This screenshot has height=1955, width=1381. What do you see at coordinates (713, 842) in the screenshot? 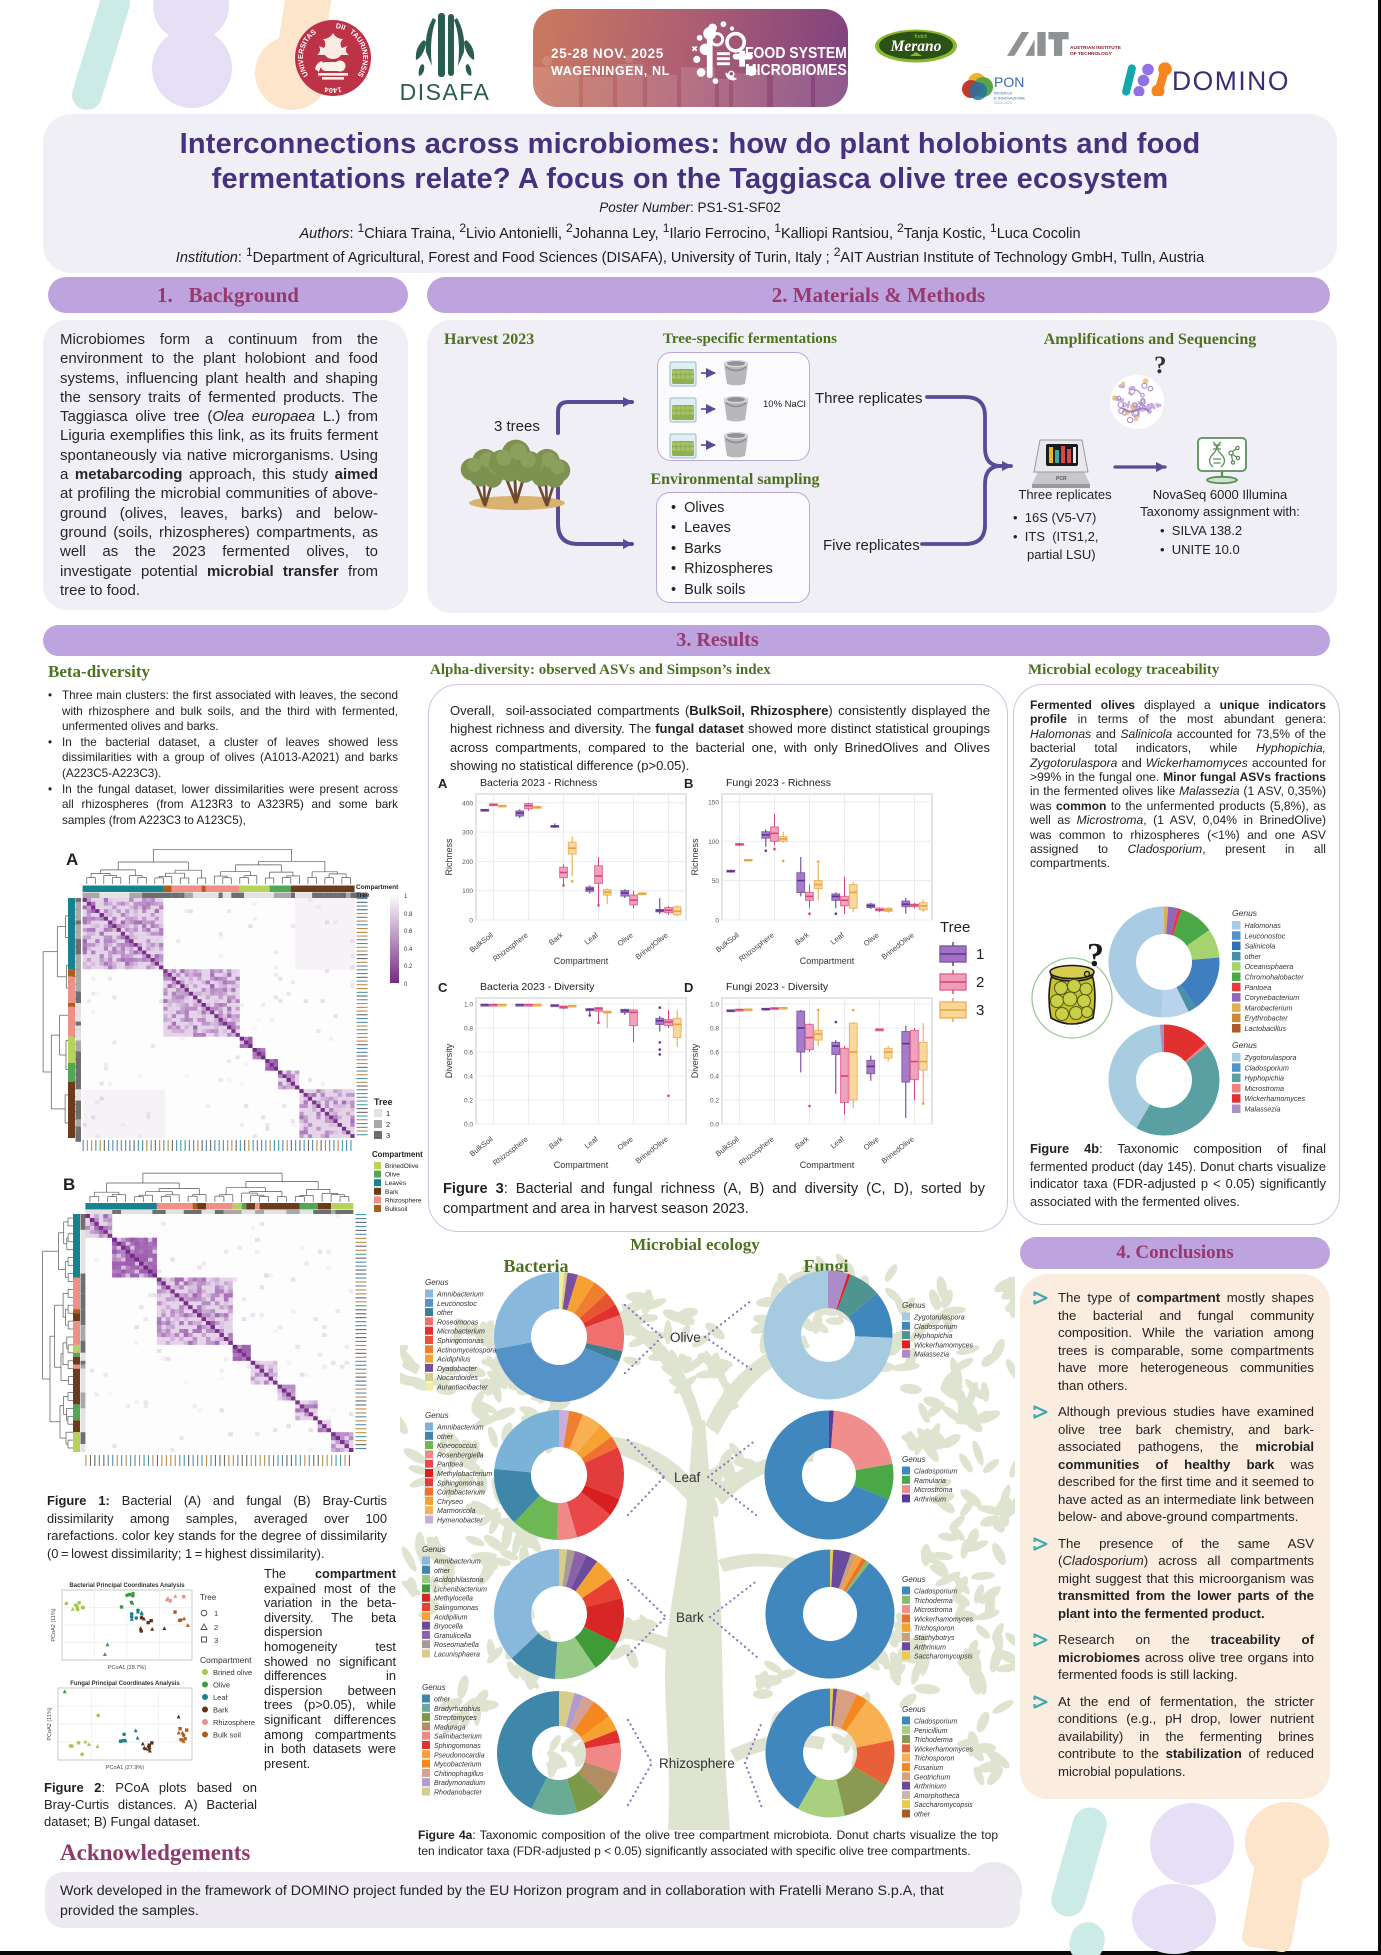
I see `svg-text: 100` at bounding box center [713, 842].